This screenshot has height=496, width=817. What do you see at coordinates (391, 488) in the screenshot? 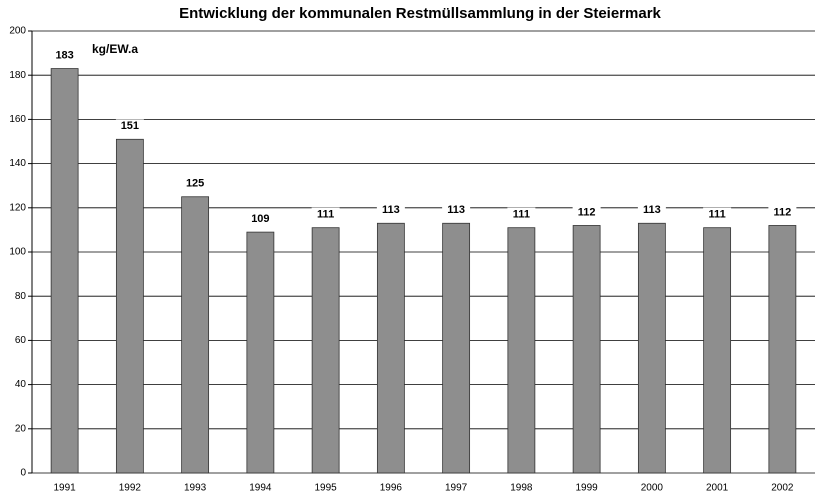
I see `x-tick-label: 1996` at bounding box center [391, 488].